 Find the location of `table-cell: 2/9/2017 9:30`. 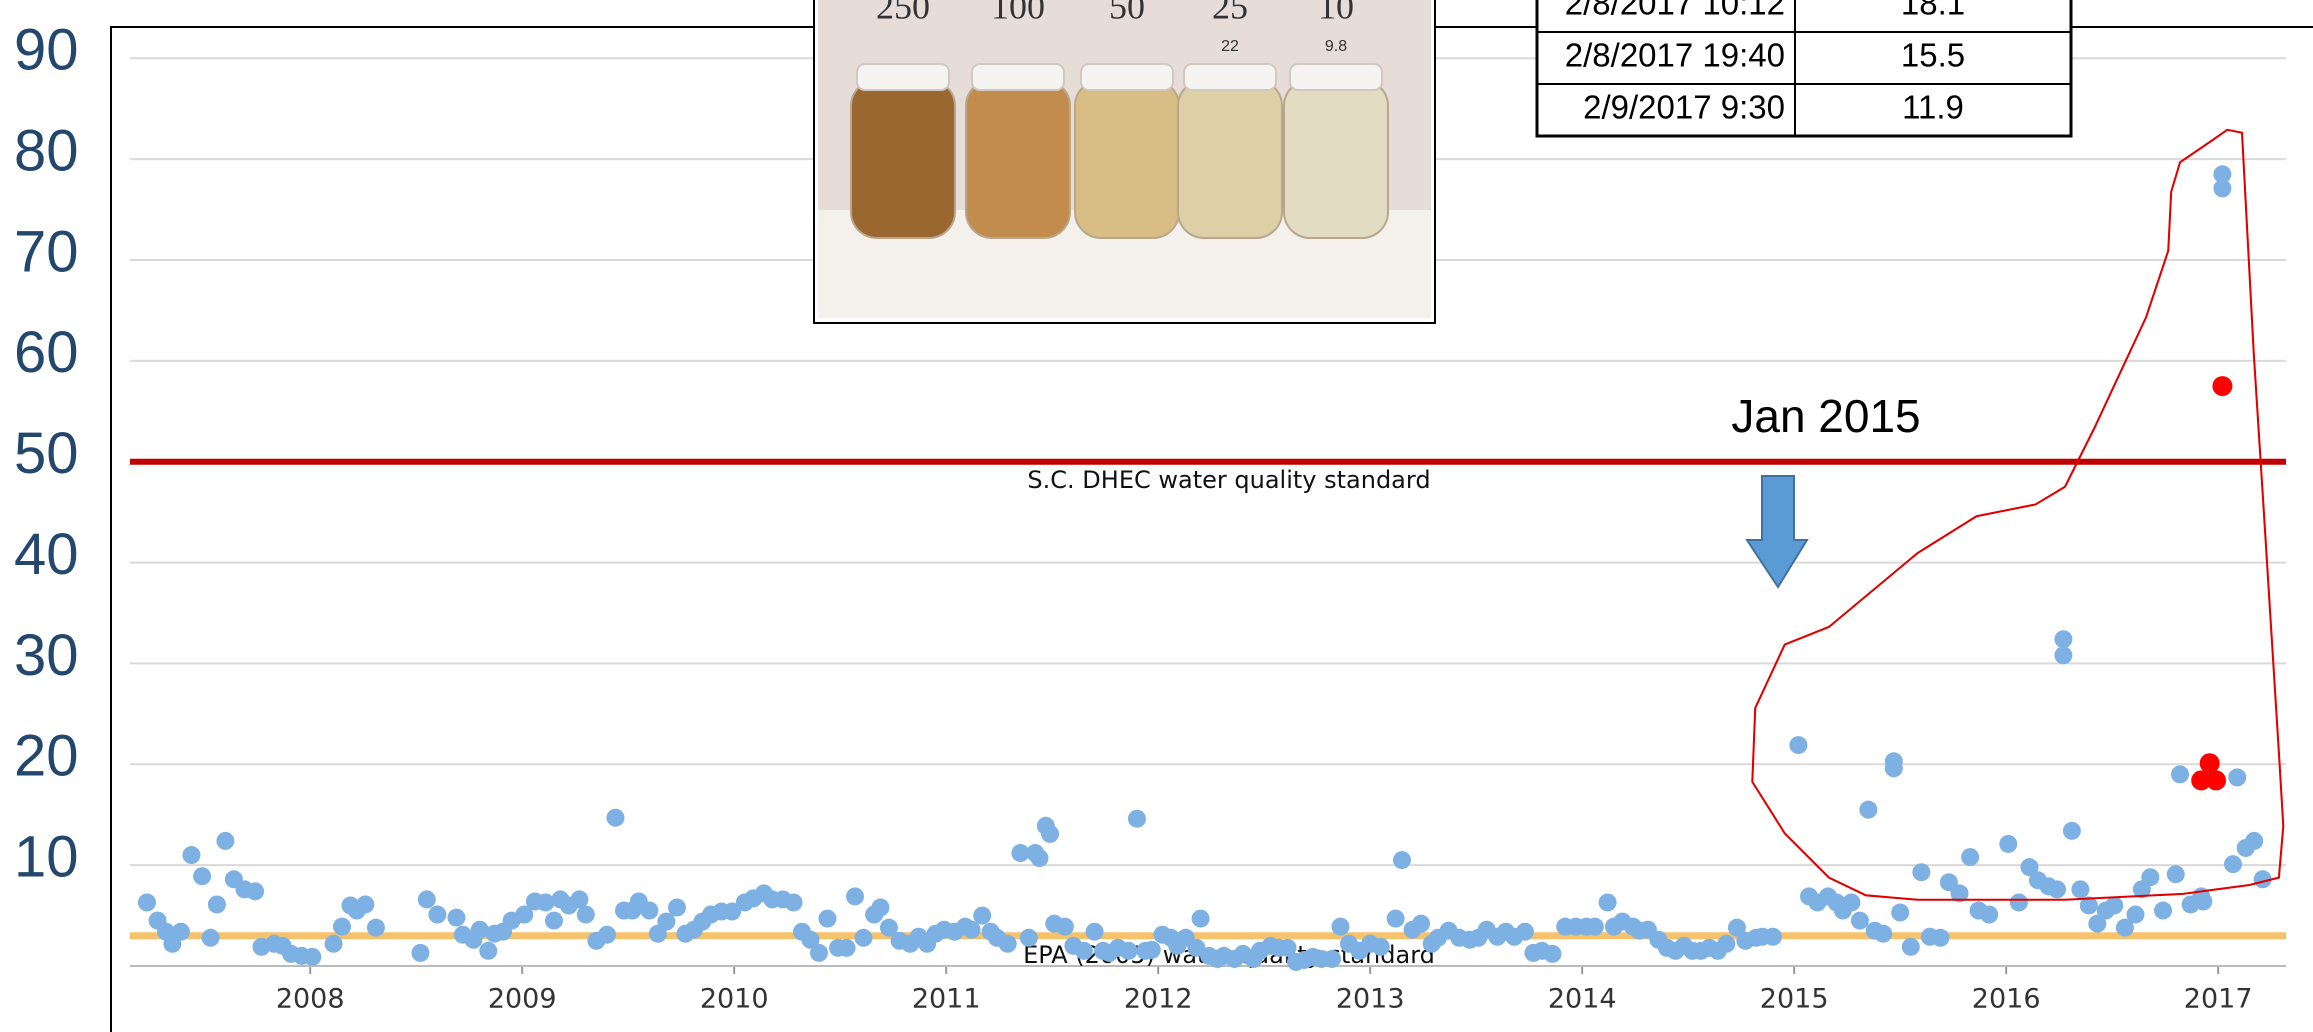

table-cell: 2/9/2017 9:30 is located at coordinates (1684, 107).